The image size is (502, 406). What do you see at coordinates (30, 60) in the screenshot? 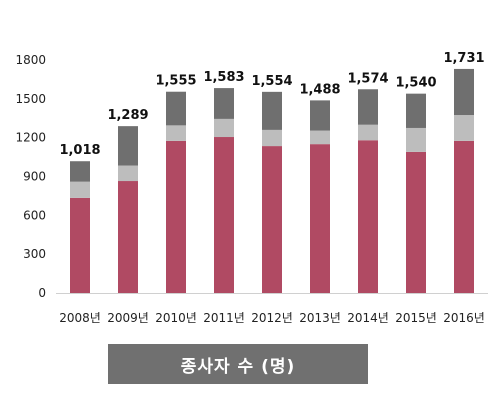
I see `y-tick-label: 1800` at bounding box center [30, 60].